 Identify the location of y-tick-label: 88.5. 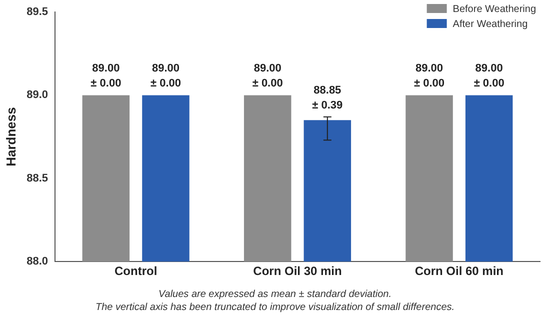
(37, 178).